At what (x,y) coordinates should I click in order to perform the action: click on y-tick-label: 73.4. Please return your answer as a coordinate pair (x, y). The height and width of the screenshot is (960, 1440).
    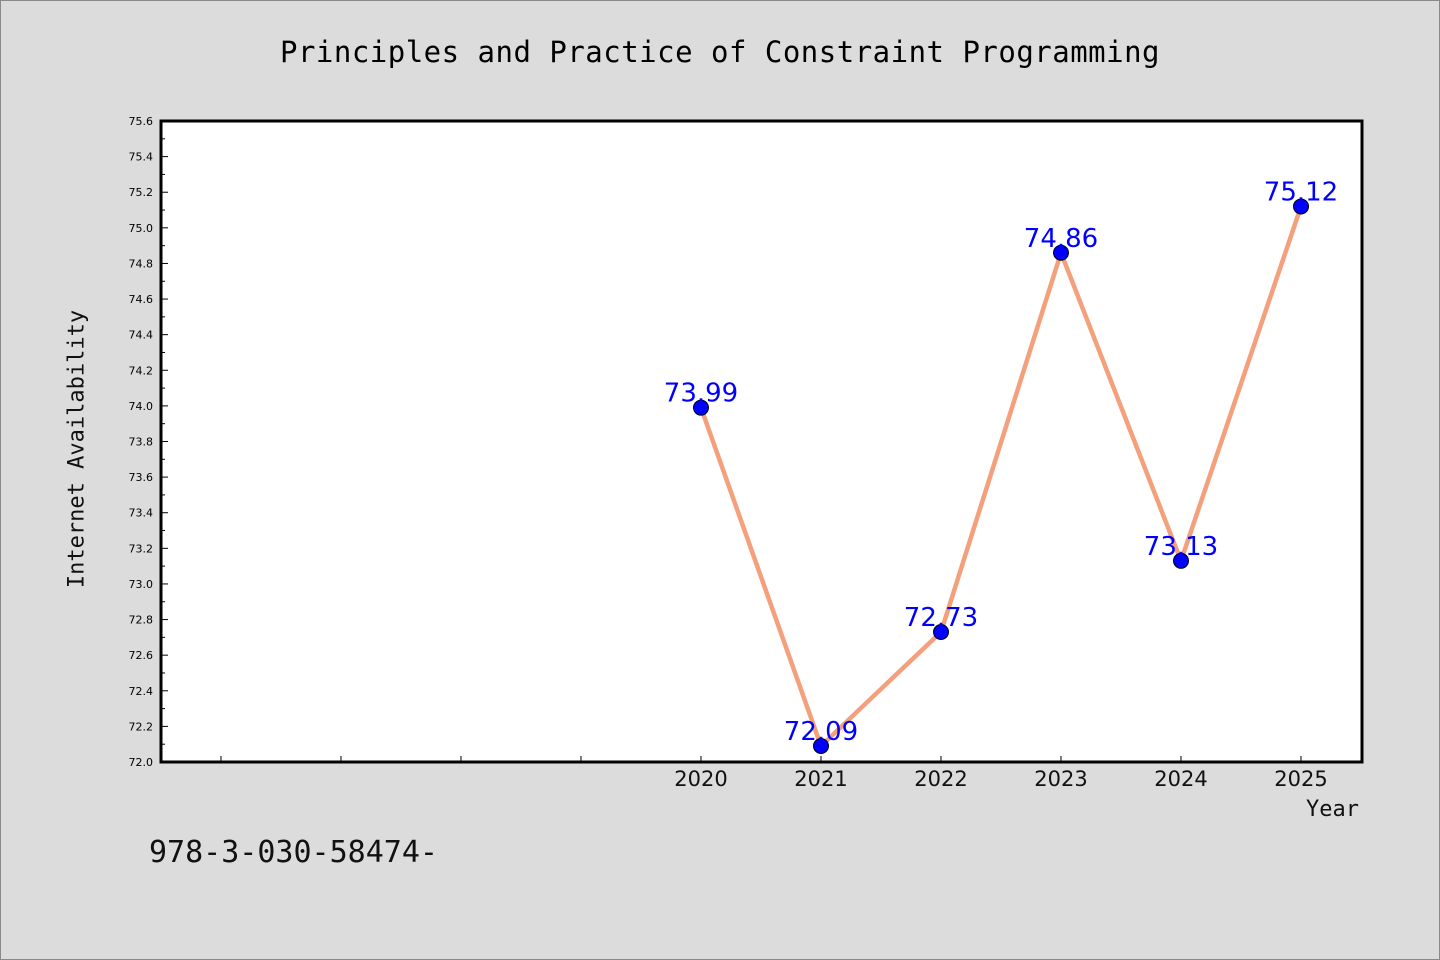
    Looking at the image, I should click on (141, 513).